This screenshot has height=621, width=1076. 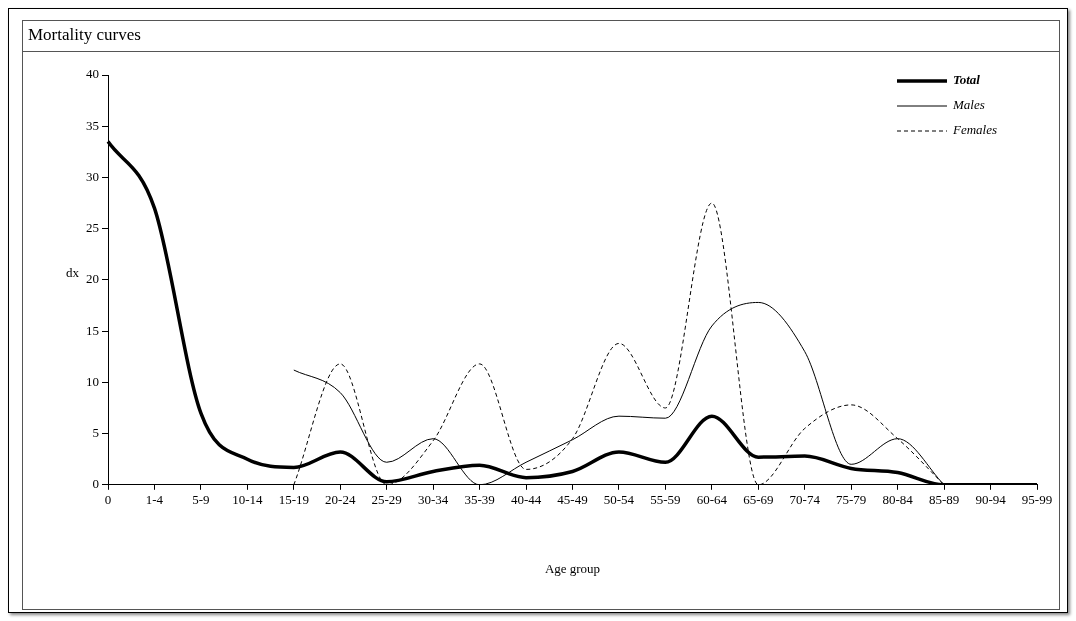 What do you see at coordinates (154, 500) in the screenshot?
I see `x-tick-label: 1-4` at bounding box center [154, 500].